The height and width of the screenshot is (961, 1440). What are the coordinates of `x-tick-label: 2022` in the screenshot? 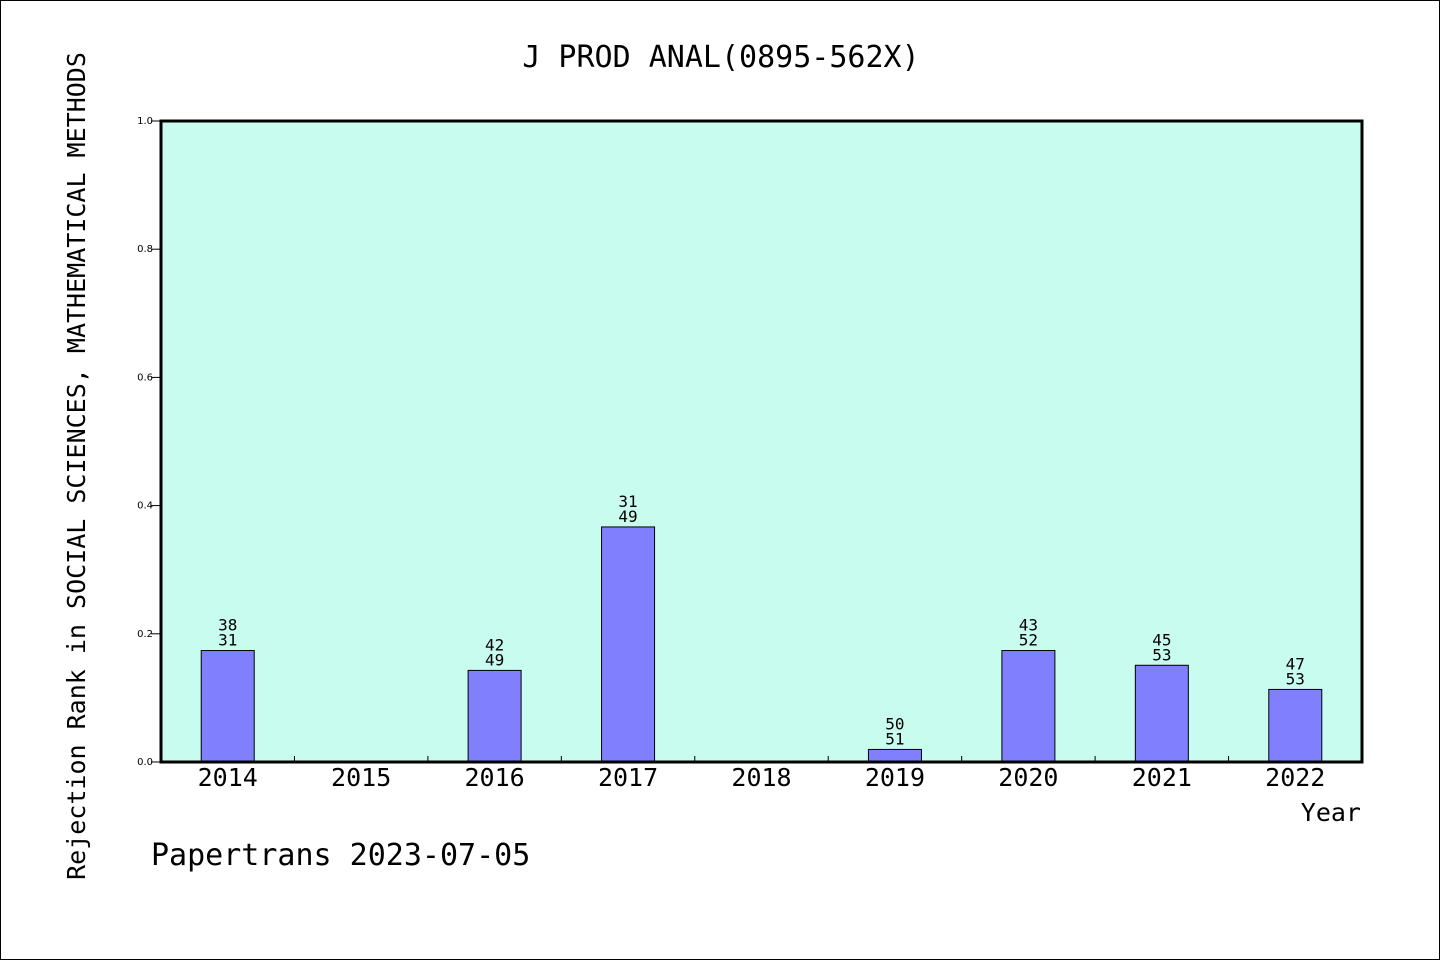 It's located at (1295, 777).